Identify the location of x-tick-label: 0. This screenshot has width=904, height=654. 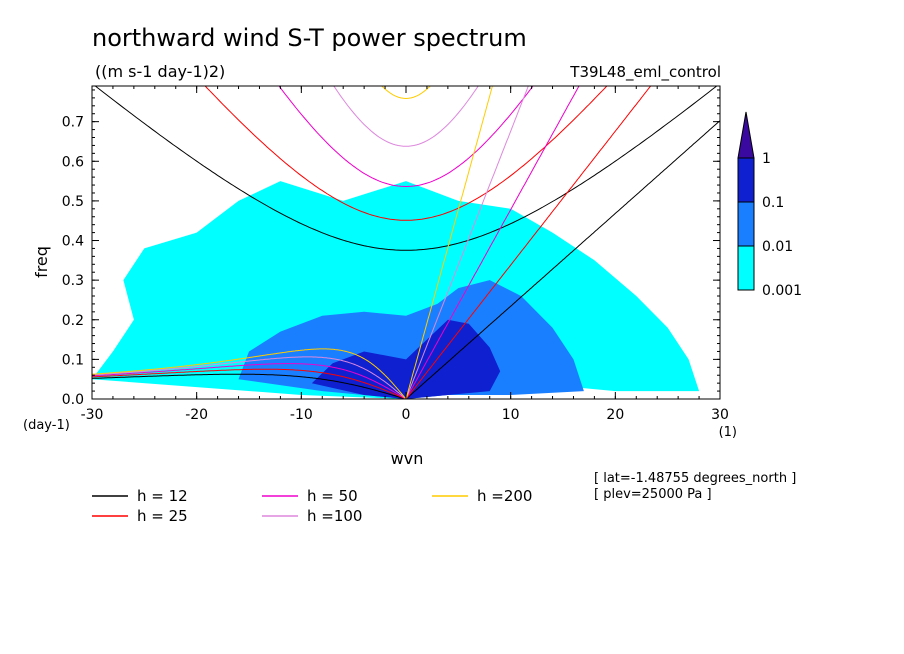
(406, 415).